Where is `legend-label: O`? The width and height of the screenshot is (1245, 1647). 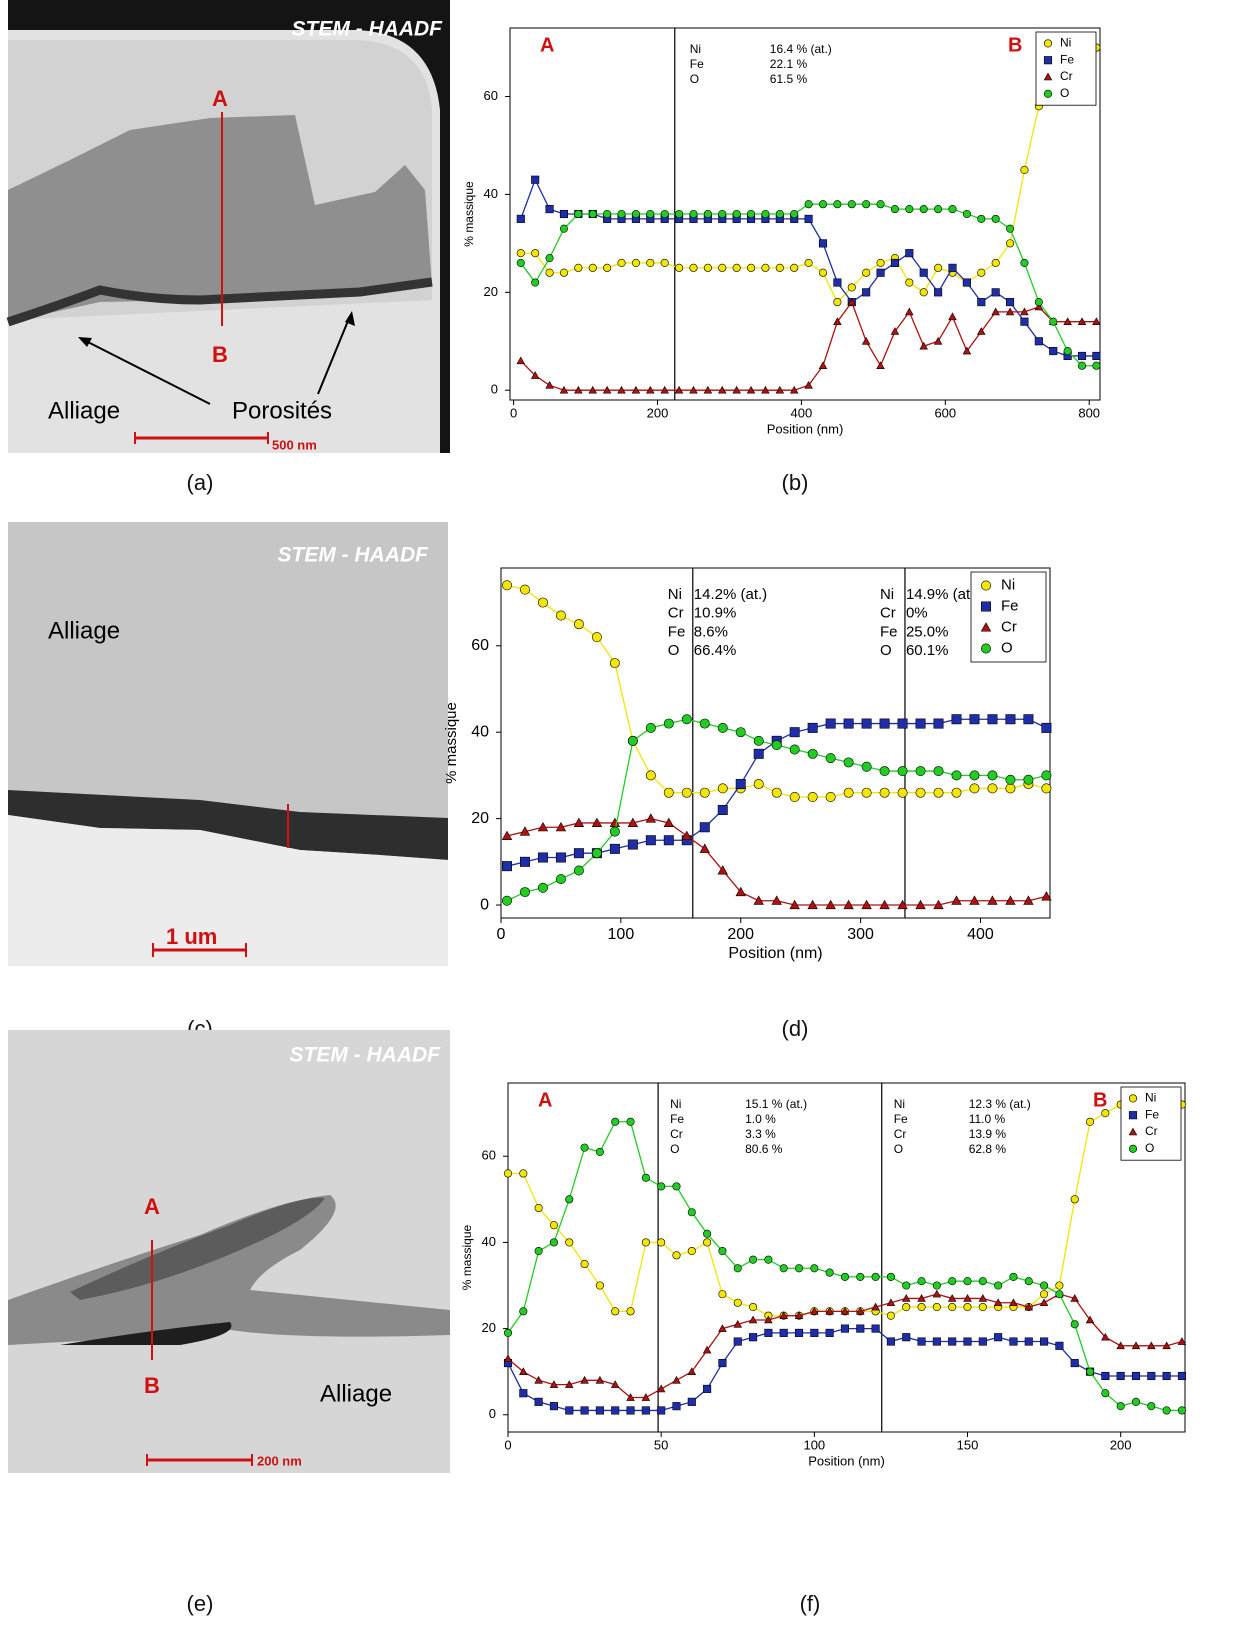
legend-label: O is located at coordinates (1064, 93).